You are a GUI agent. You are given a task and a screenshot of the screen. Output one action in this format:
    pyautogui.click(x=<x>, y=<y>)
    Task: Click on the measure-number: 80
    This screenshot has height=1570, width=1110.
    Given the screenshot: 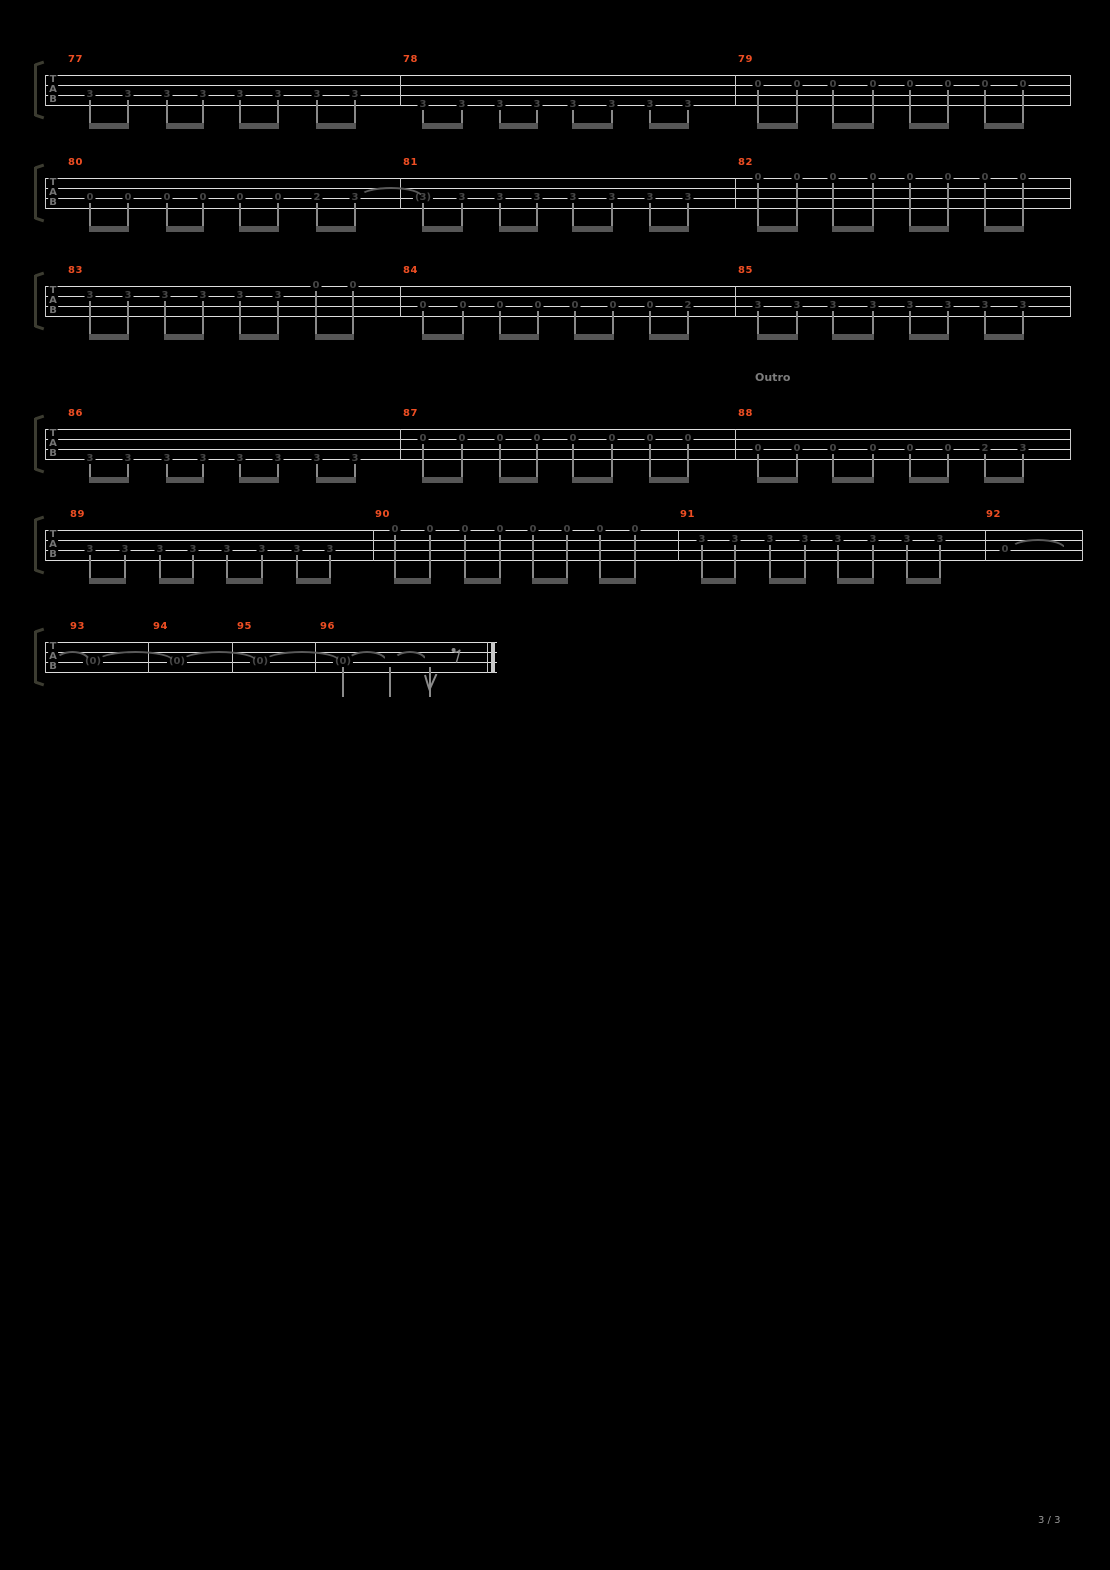 What is the action you would take?
    pyautogui.click(x=75, y=162)
    